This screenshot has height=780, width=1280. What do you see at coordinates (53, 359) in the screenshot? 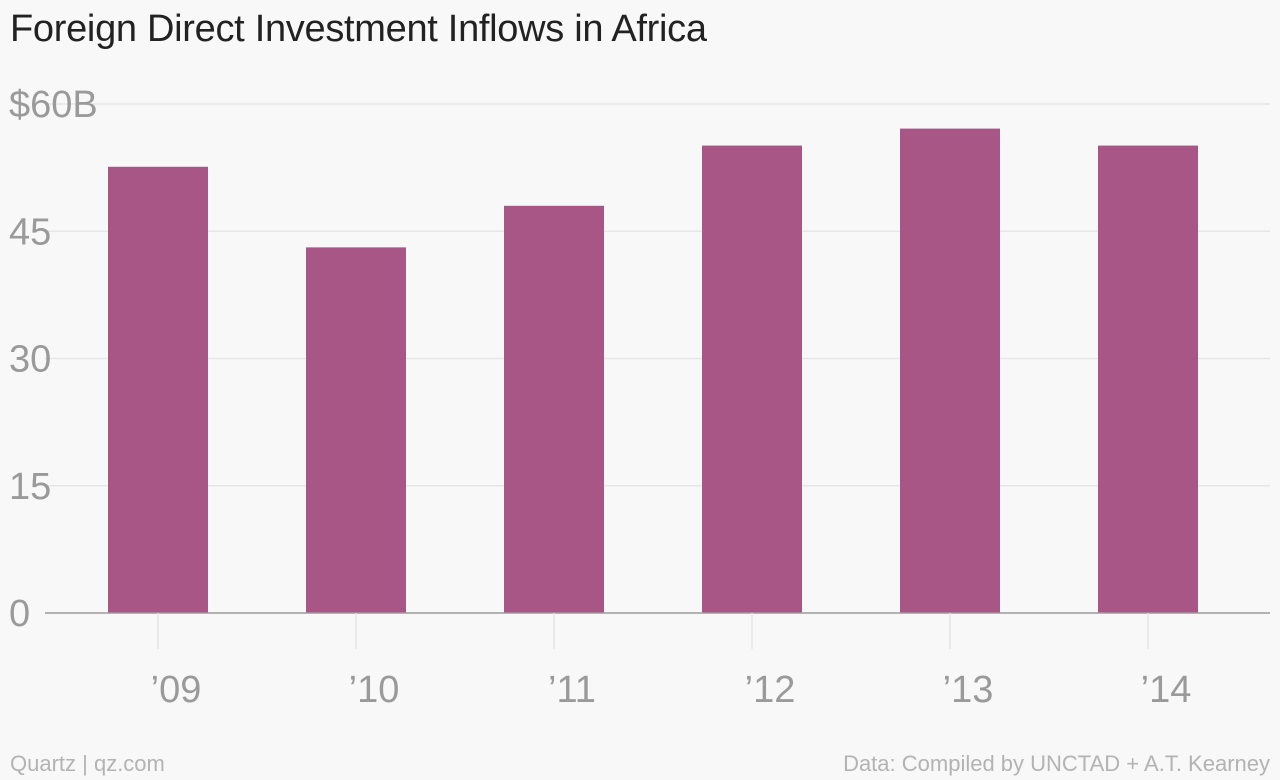
I see `y-tick-labels: 0 15 30 45 $60B` at bounding box center [53, 359].